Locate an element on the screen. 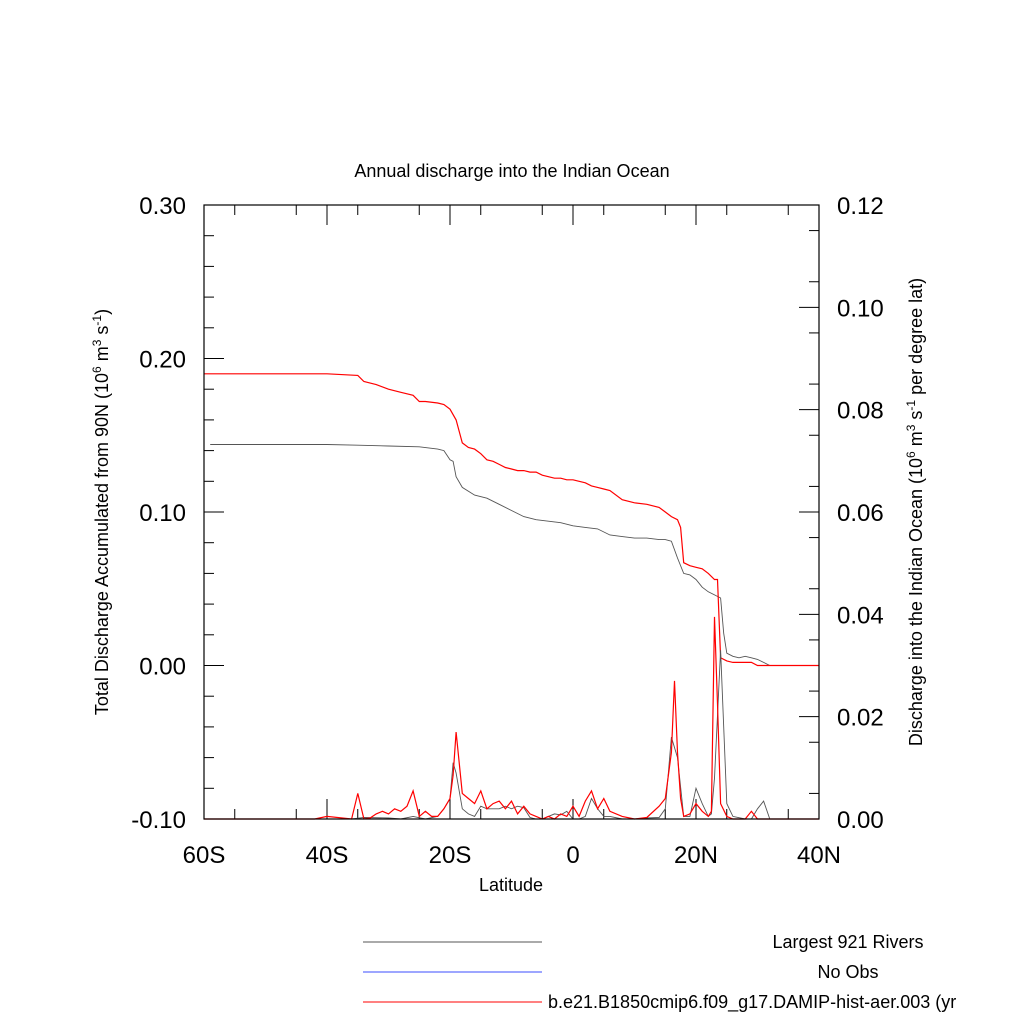 This screenshot has width=1024, height=1024. x-axis-label: Latitude is located at coordinates (511, 885).